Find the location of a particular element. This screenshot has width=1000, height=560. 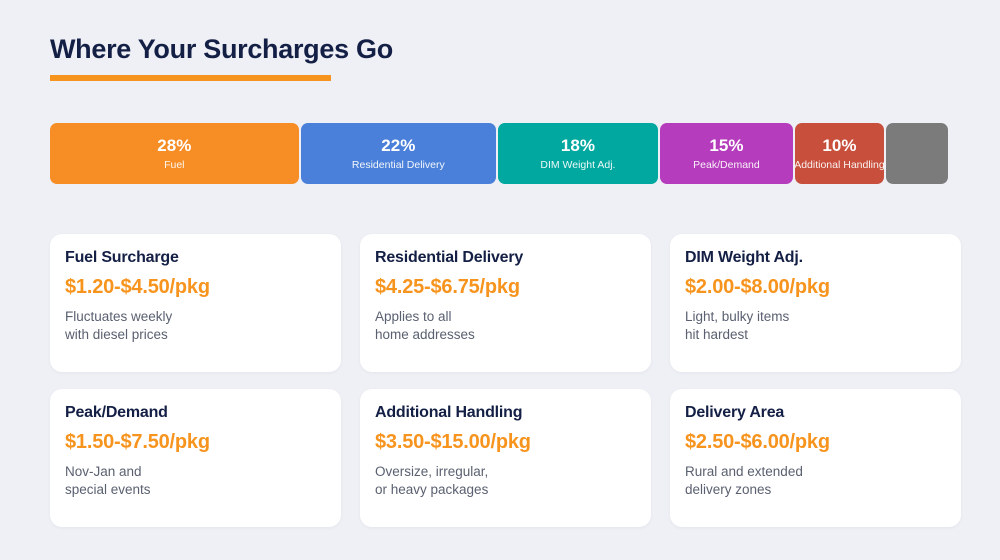

bar-segment-dim-weight-adj: 18% DIM Weight Adj. is located at coordinates (578, 153).